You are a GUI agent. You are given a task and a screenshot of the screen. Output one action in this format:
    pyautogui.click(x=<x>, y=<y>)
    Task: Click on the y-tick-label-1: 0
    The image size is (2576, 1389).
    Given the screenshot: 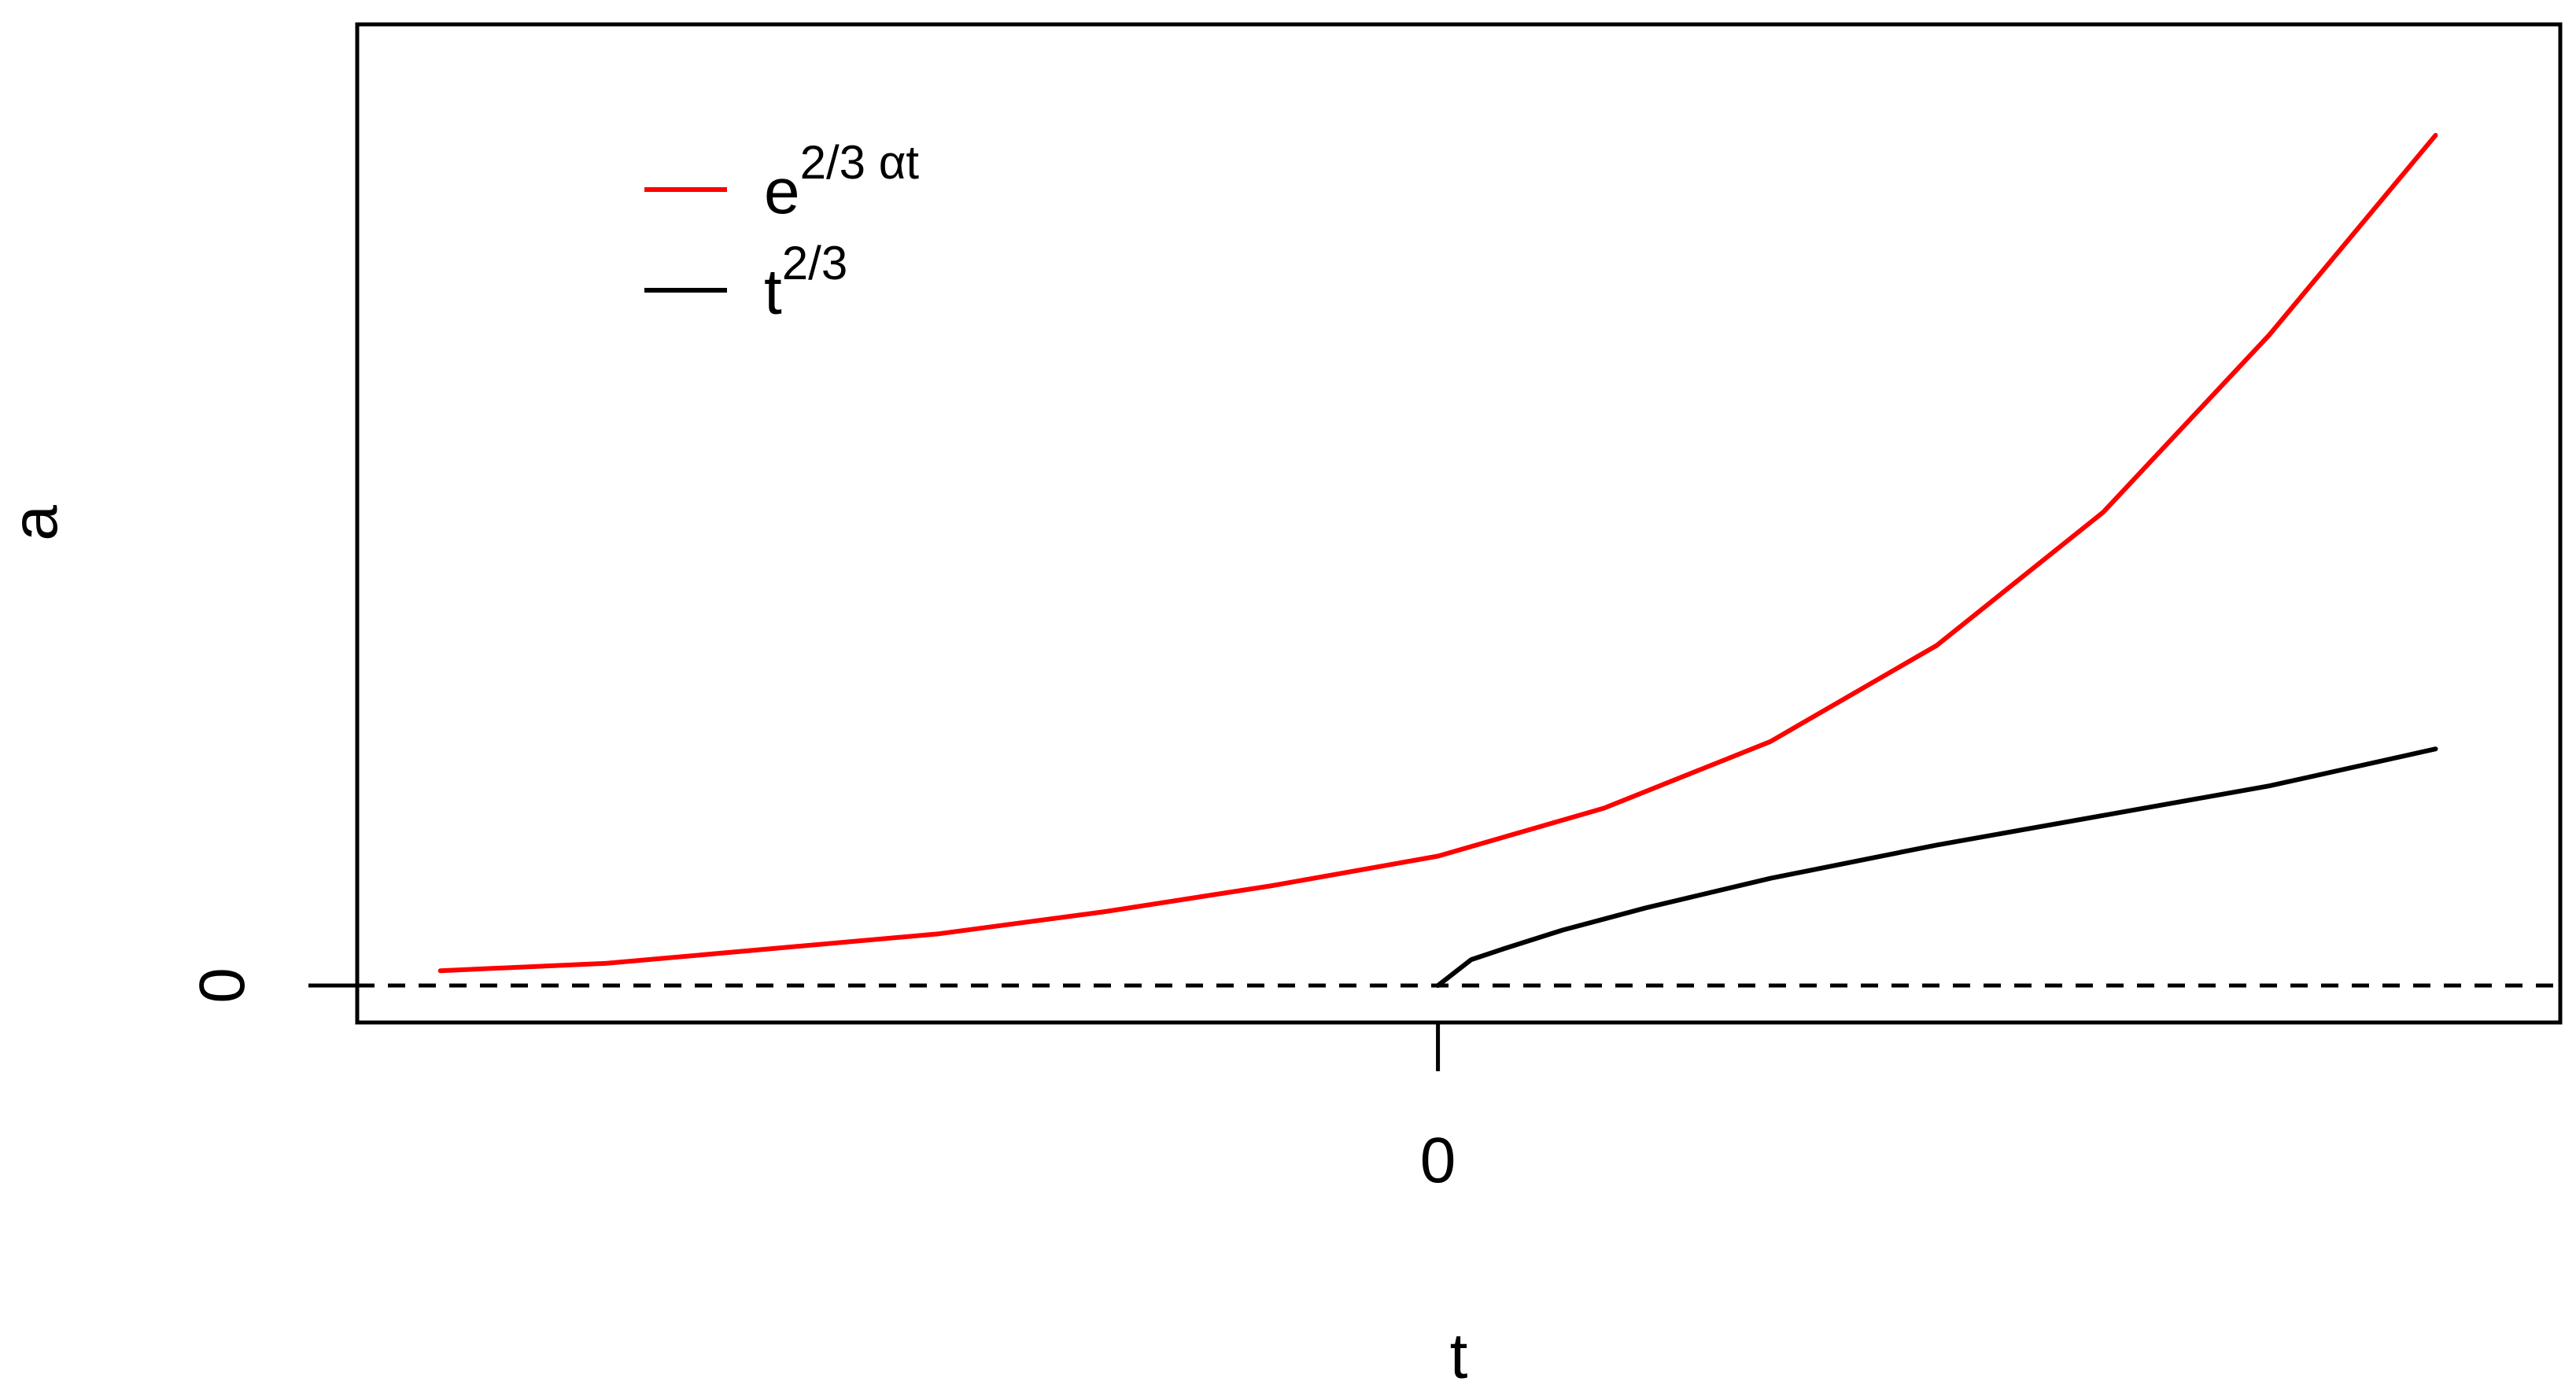 What is the action you would take?
    pyautogui.click(x=222, y=986)
    